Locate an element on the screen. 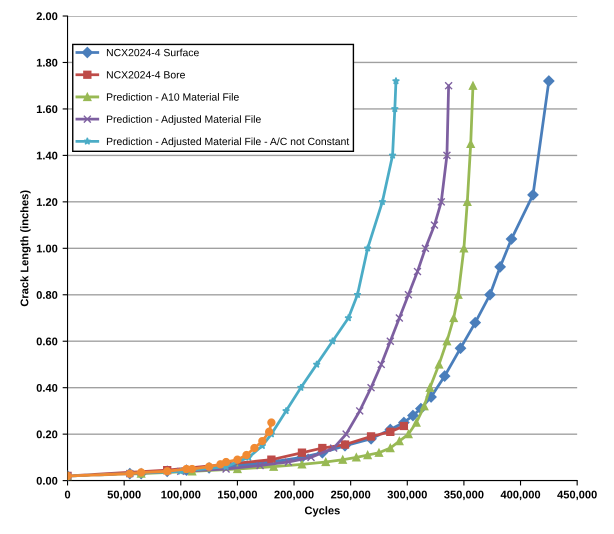 This screenshot has height=534, width=614. y-tick-label: 0.60 is located at coordinates (47, 341).